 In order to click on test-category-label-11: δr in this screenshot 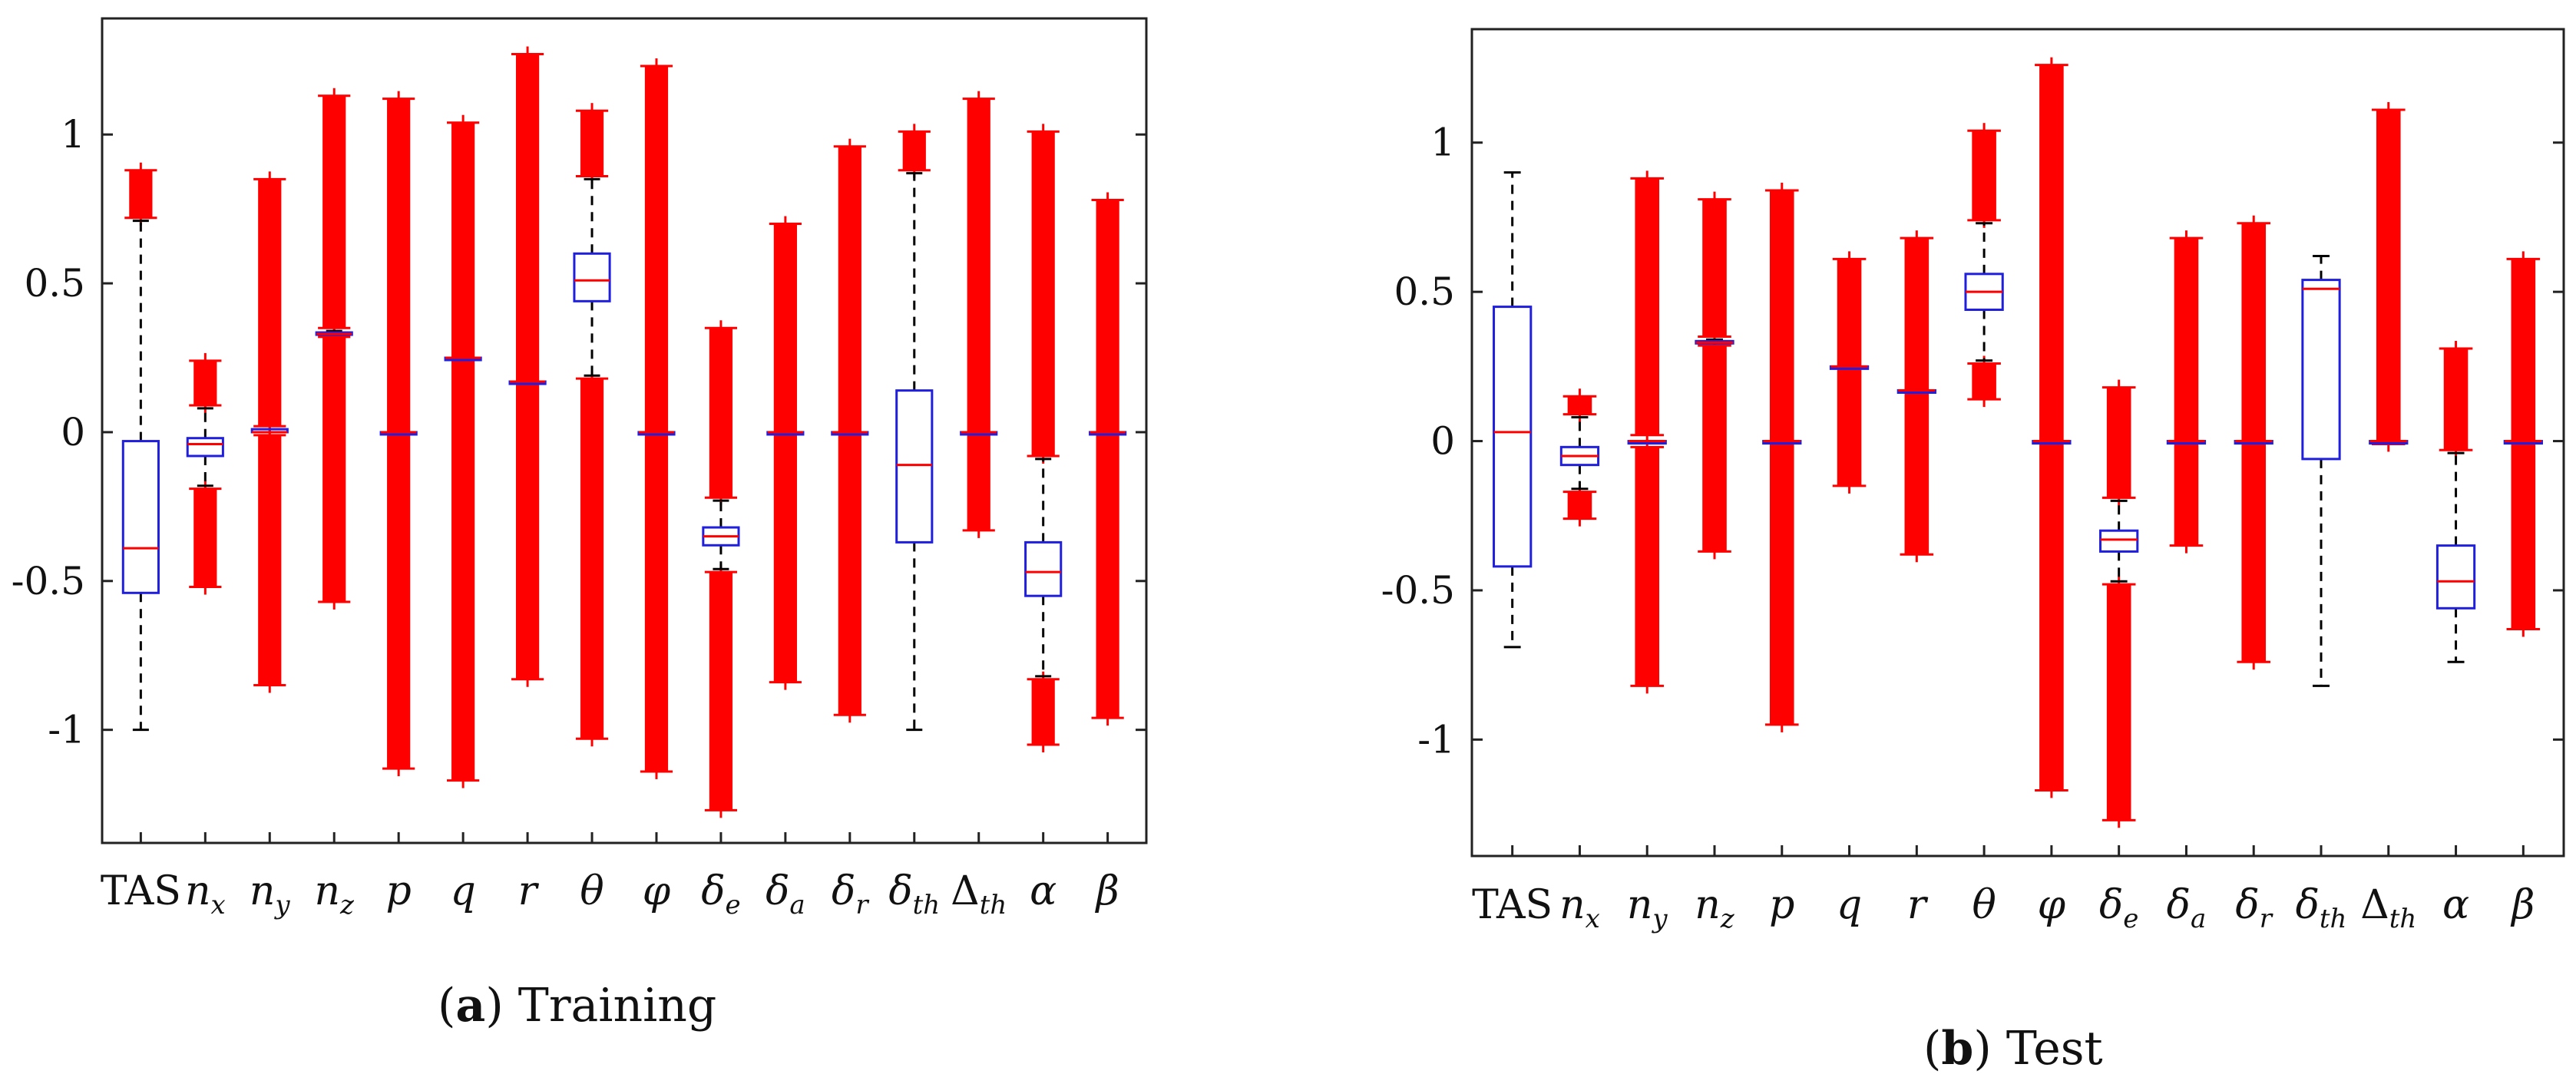, I will do `click(2254, 908)`.